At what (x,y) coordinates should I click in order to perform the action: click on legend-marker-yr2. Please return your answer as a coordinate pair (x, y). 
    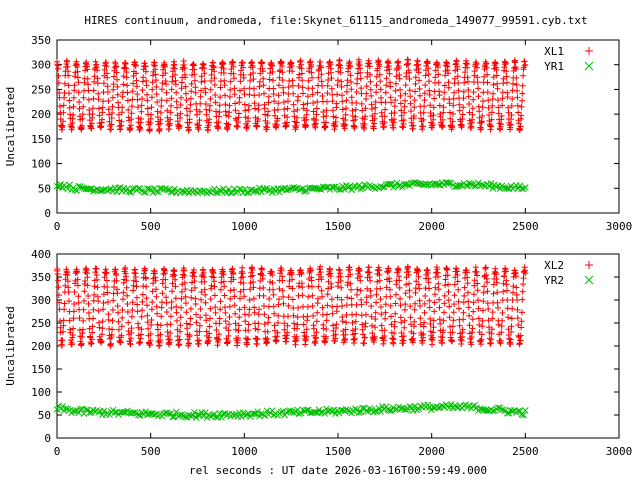
    Looking at the image, I should click on (589, 280).